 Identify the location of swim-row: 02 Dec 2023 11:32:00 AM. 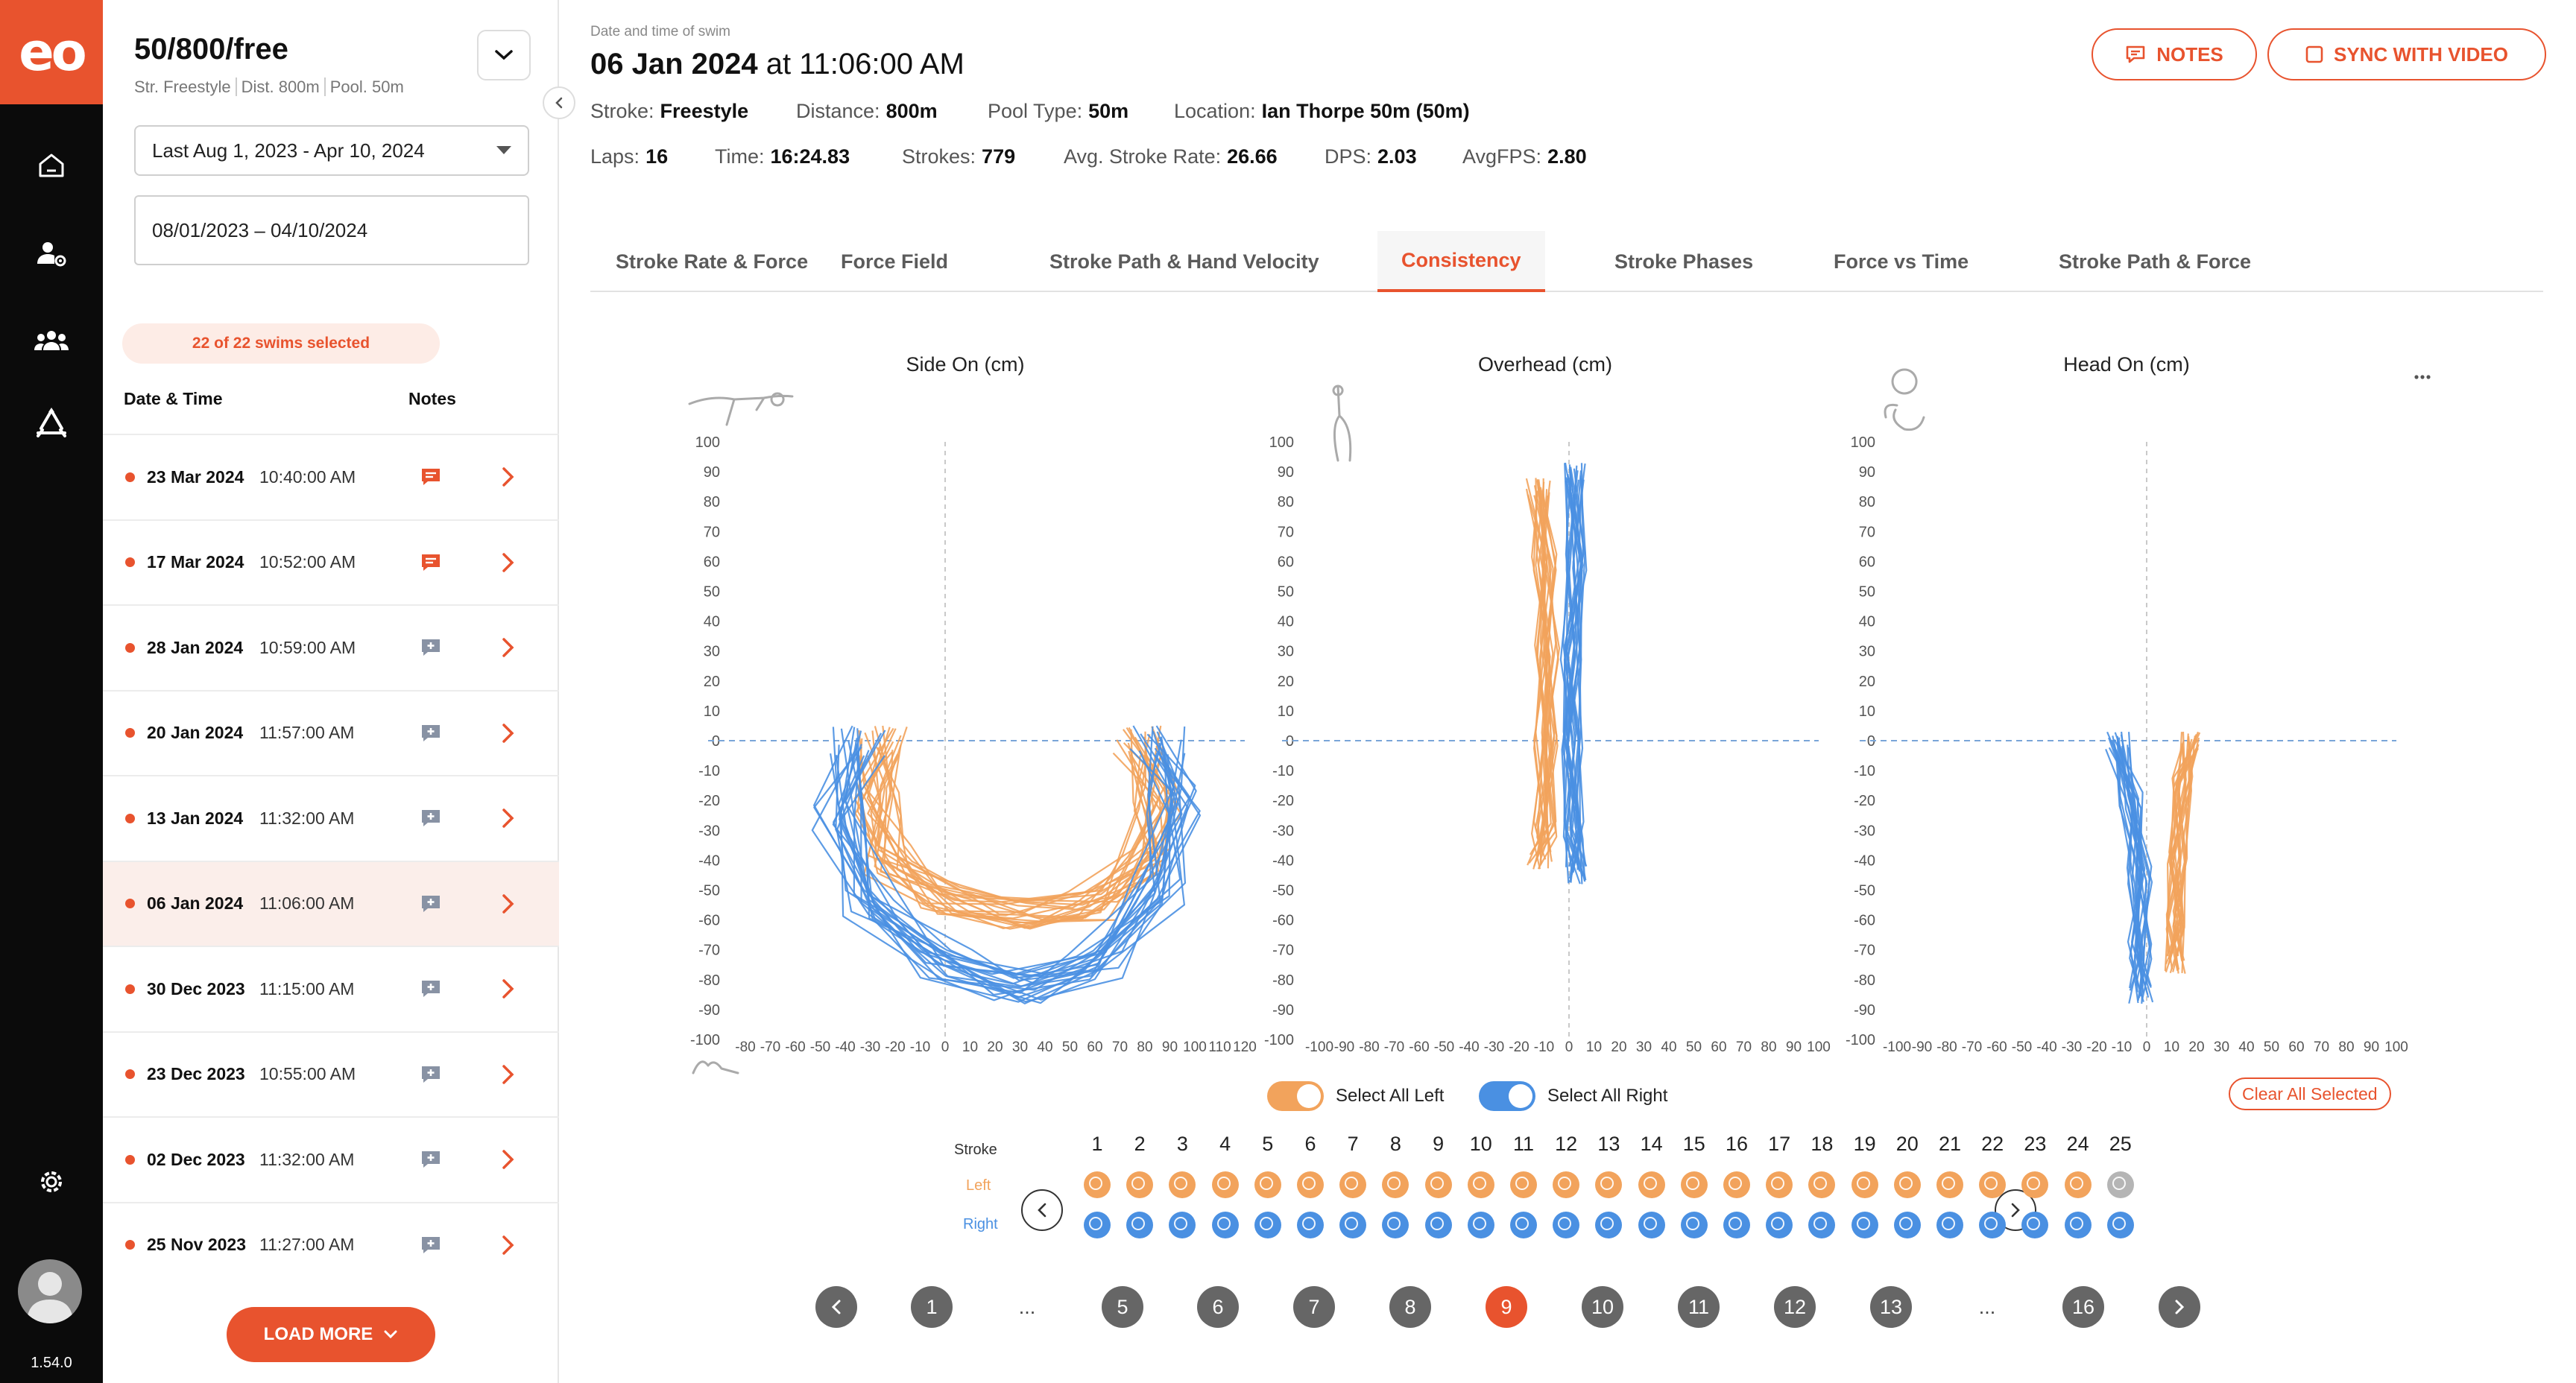
(331, 1159).